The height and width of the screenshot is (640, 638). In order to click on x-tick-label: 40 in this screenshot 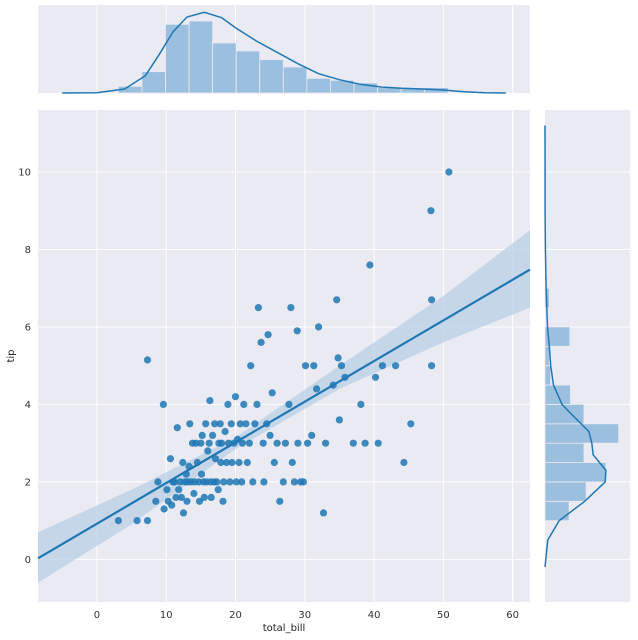, I will do `click(374, 615)`.